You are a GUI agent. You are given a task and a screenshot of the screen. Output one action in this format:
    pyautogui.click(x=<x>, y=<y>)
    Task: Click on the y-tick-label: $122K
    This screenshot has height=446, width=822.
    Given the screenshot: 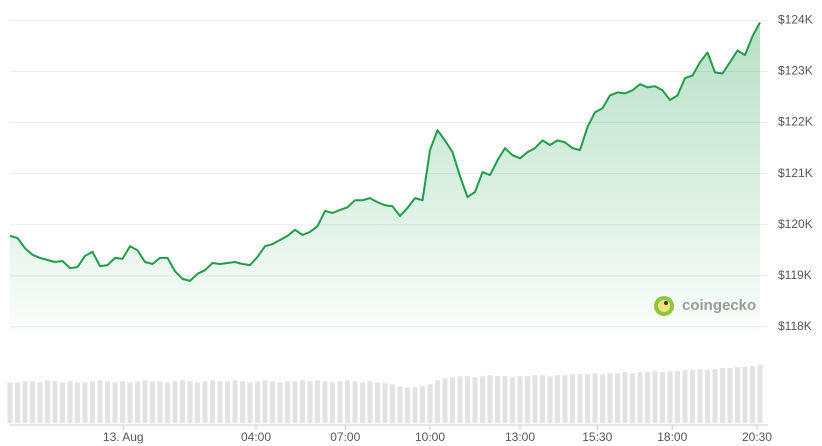 What is the action you would take?
    pyautogui.click(x=795, y=122)
    